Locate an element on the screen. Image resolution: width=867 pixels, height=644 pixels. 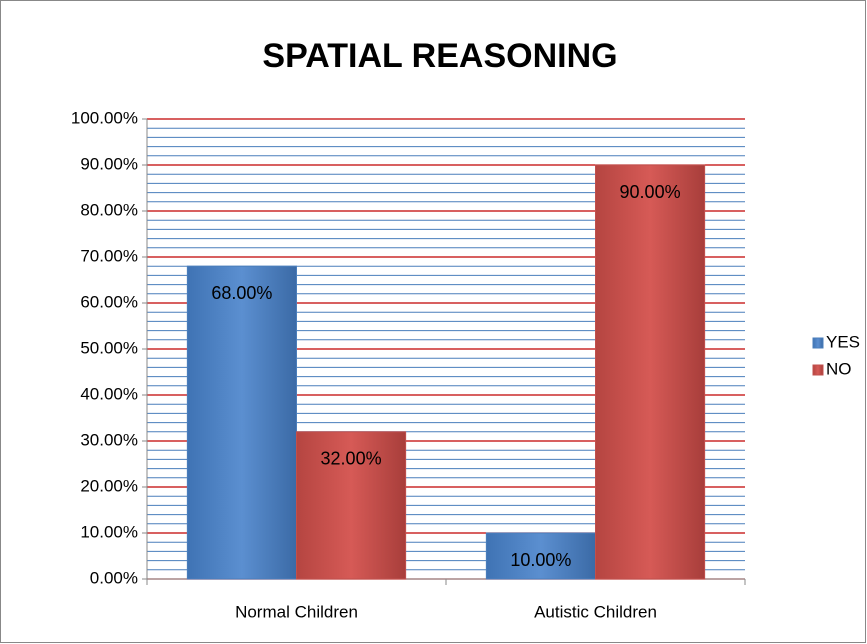
y-tick-label: 50.00% is located at coordinates (109, 347).